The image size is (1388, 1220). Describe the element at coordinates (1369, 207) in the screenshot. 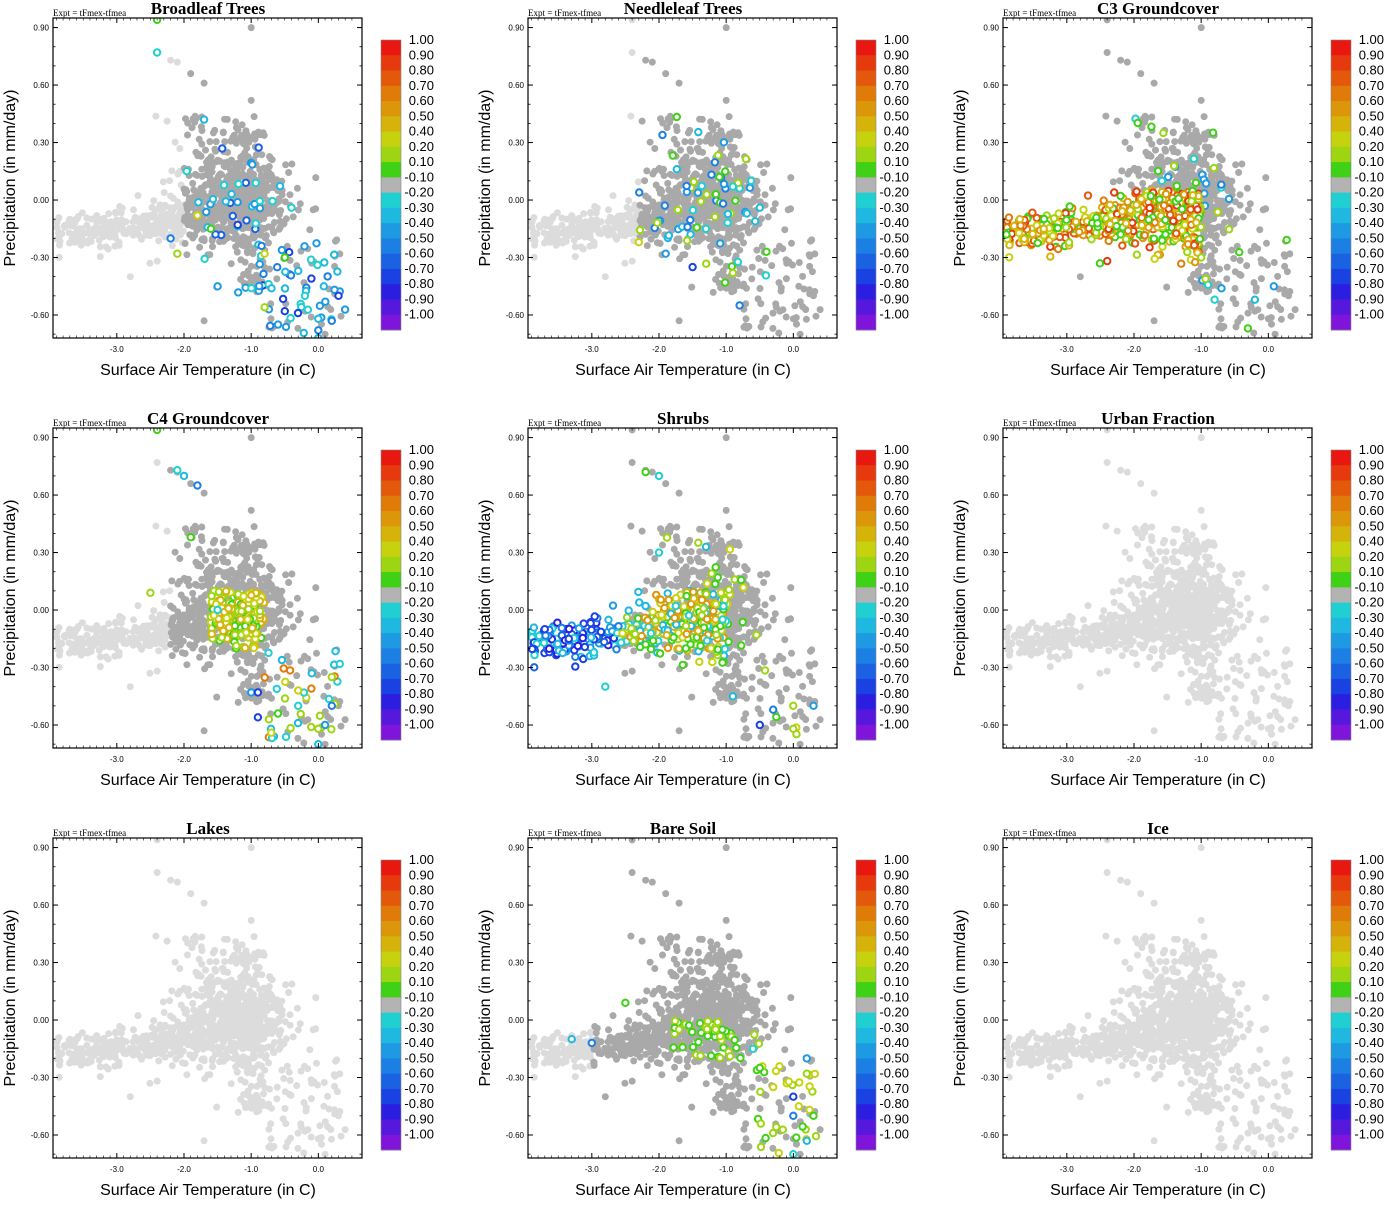

I see `colorbar-tick-label: -0.30` at that location.